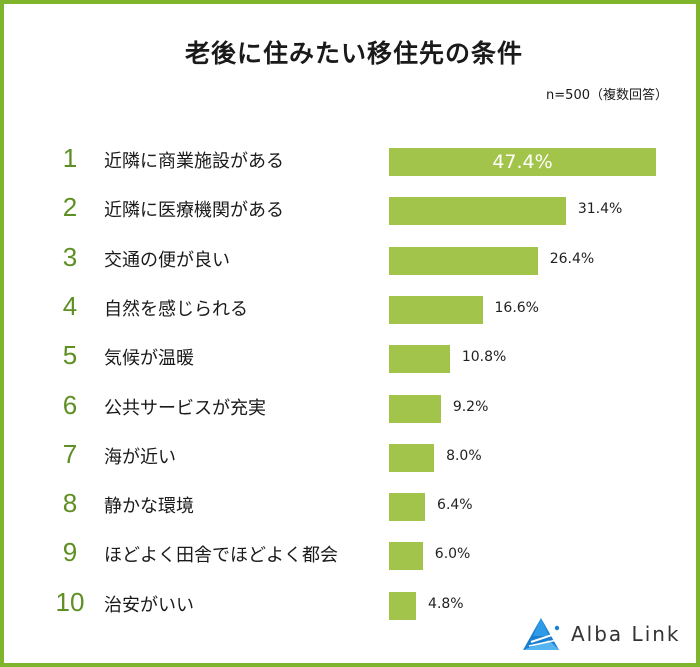 Image resolution: width=700 pixels, height=667 pixels. Describe the element at coordinates (607, 95) in the screenshot. I see `sample-size-note: n=500（複数回答）` at that location.